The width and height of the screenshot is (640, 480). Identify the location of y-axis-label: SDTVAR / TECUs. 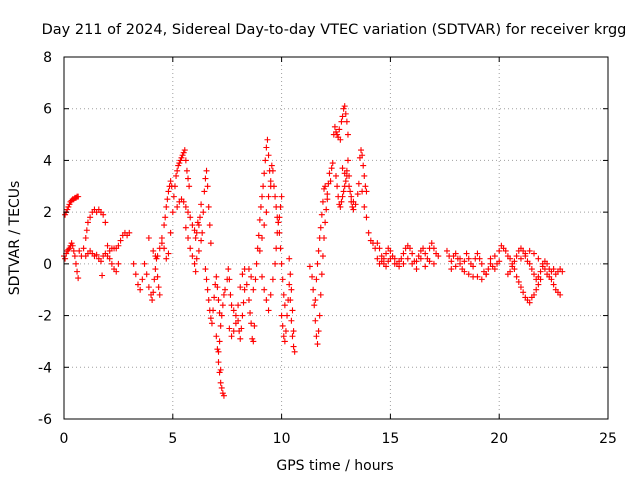
(15, 238).